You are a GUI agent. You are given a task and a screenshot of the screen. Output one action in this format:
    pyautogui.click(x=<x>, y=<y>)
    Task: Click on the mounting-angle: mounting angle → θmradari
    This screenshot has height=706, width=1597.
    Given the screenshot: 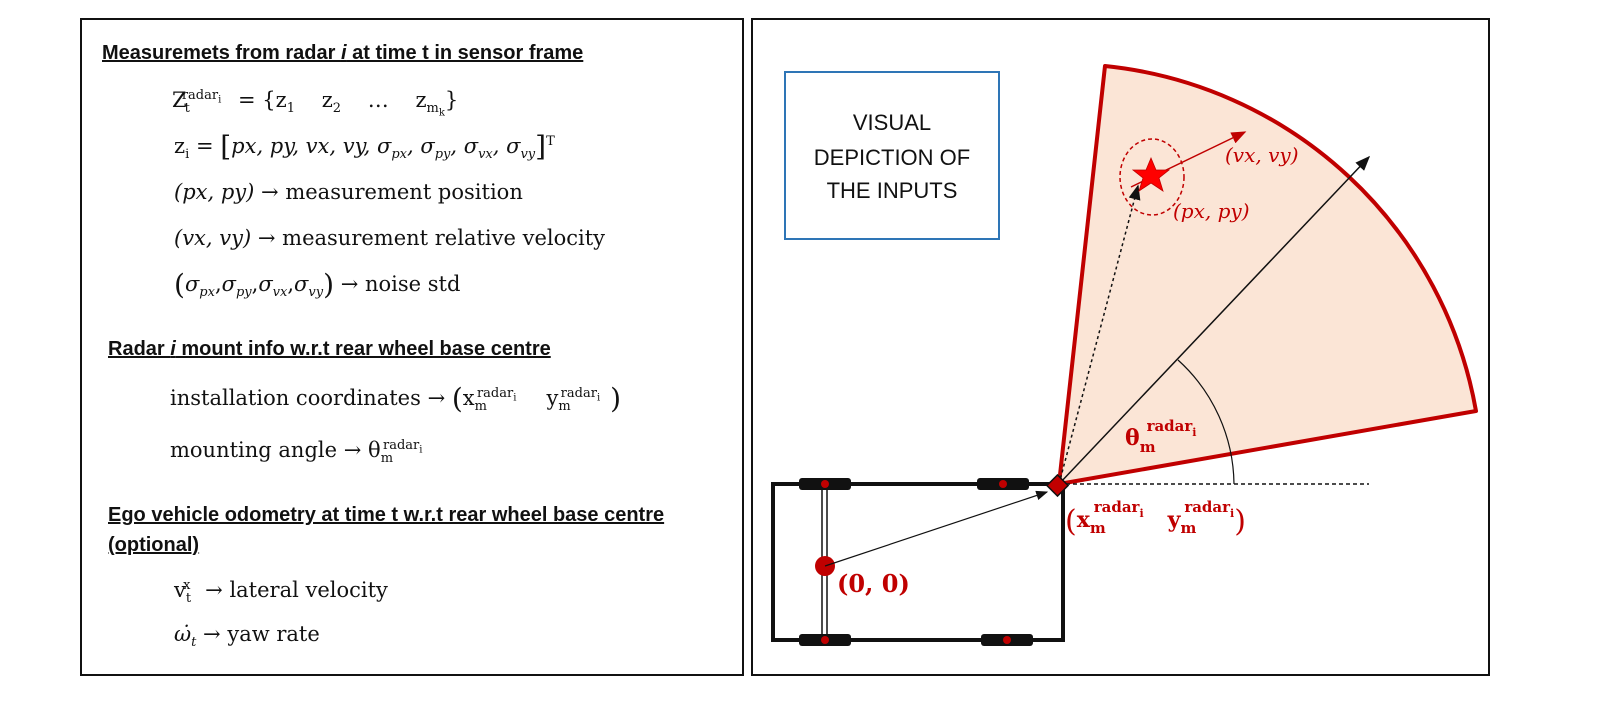 What is the action you would take?
    pyautogui.click(x=296, y=452)
    